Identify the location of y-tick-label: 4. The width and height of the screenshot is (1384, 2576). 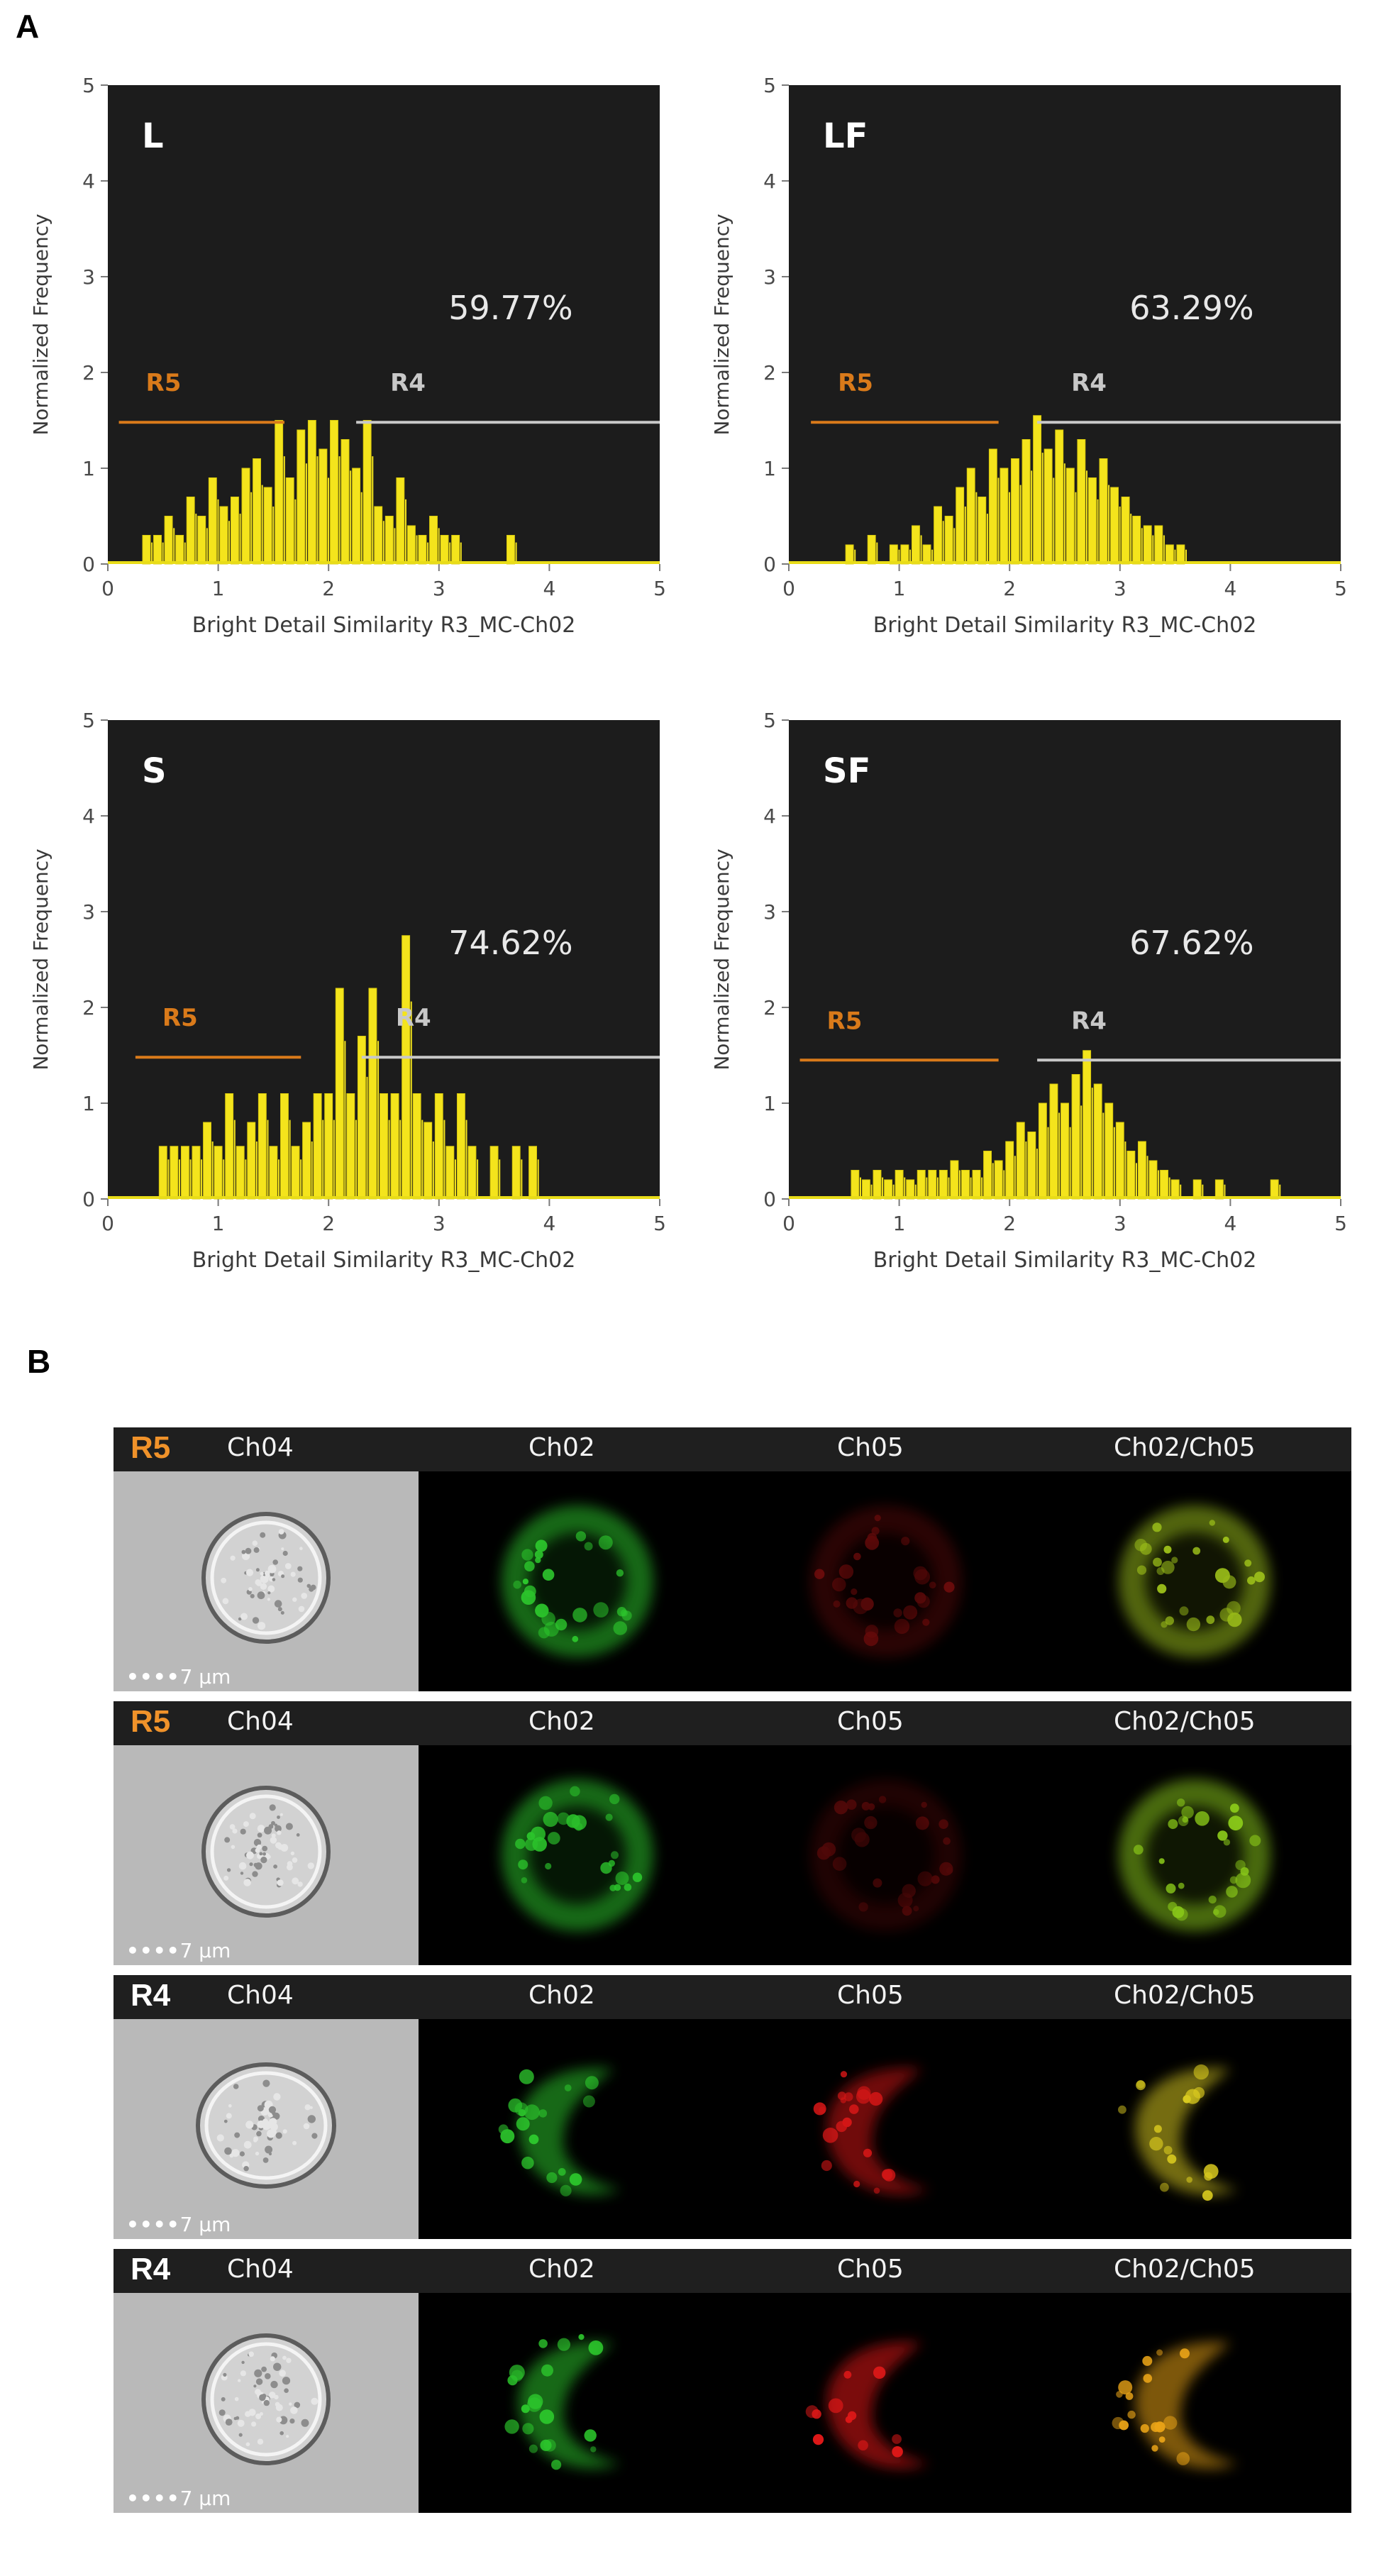
(89, 816).